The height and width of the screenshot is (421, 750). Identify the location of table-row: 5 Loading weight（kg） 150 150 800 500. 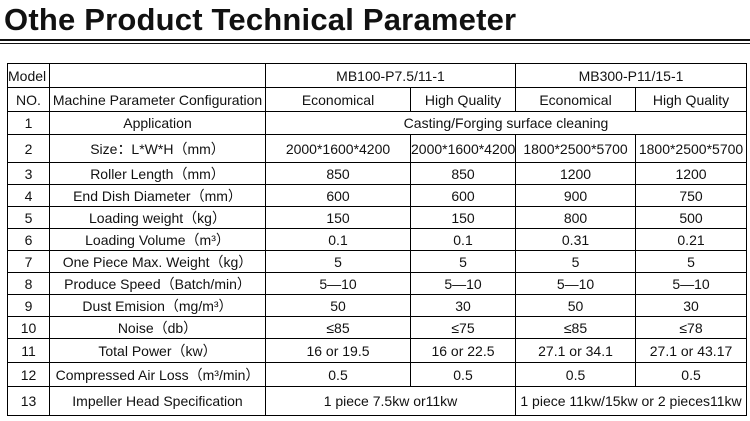
(377, 217).